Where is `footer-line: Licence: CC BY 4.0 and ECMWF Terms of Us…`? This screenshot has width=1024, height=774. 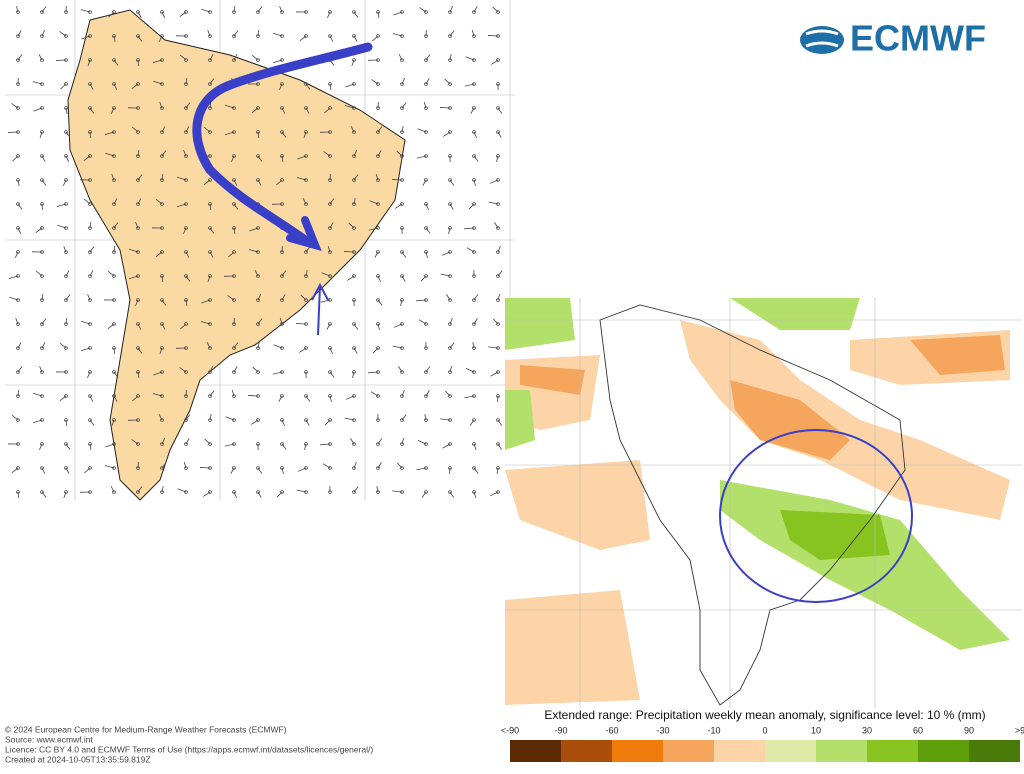 footer-line: Licence: CC BY 4.0 and ECMWF Terms of Us… is located at coordinates (189, 749).